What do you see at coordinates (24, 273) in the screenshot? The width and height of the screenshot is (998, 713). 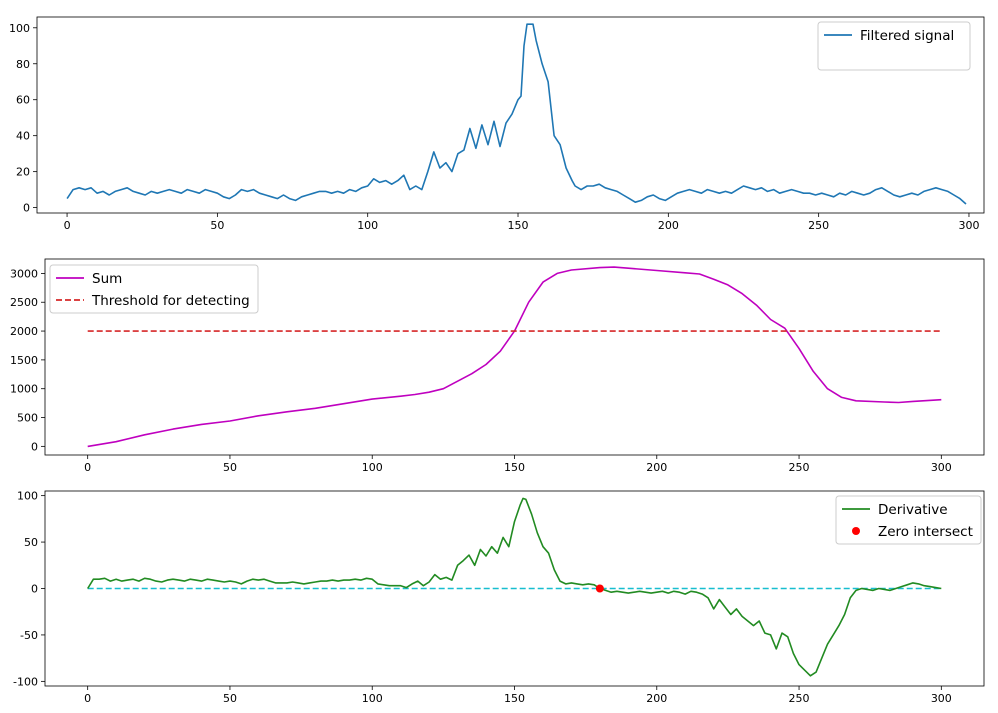 I see `y-tick-label: 3000` at bounding box center [24, 273].